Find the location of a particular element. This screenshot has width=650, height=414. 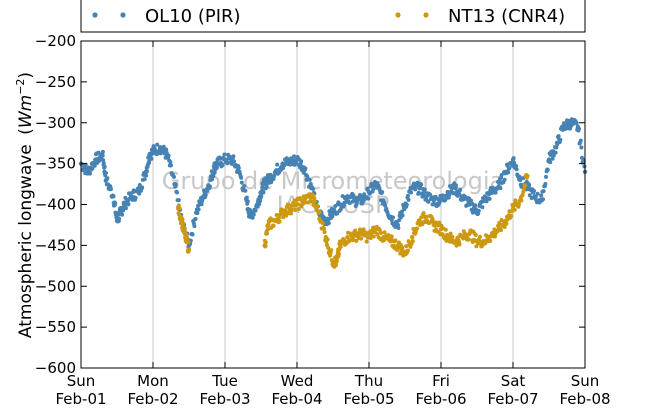

y-tick-label: −400 is located at coordinates (55, 205).